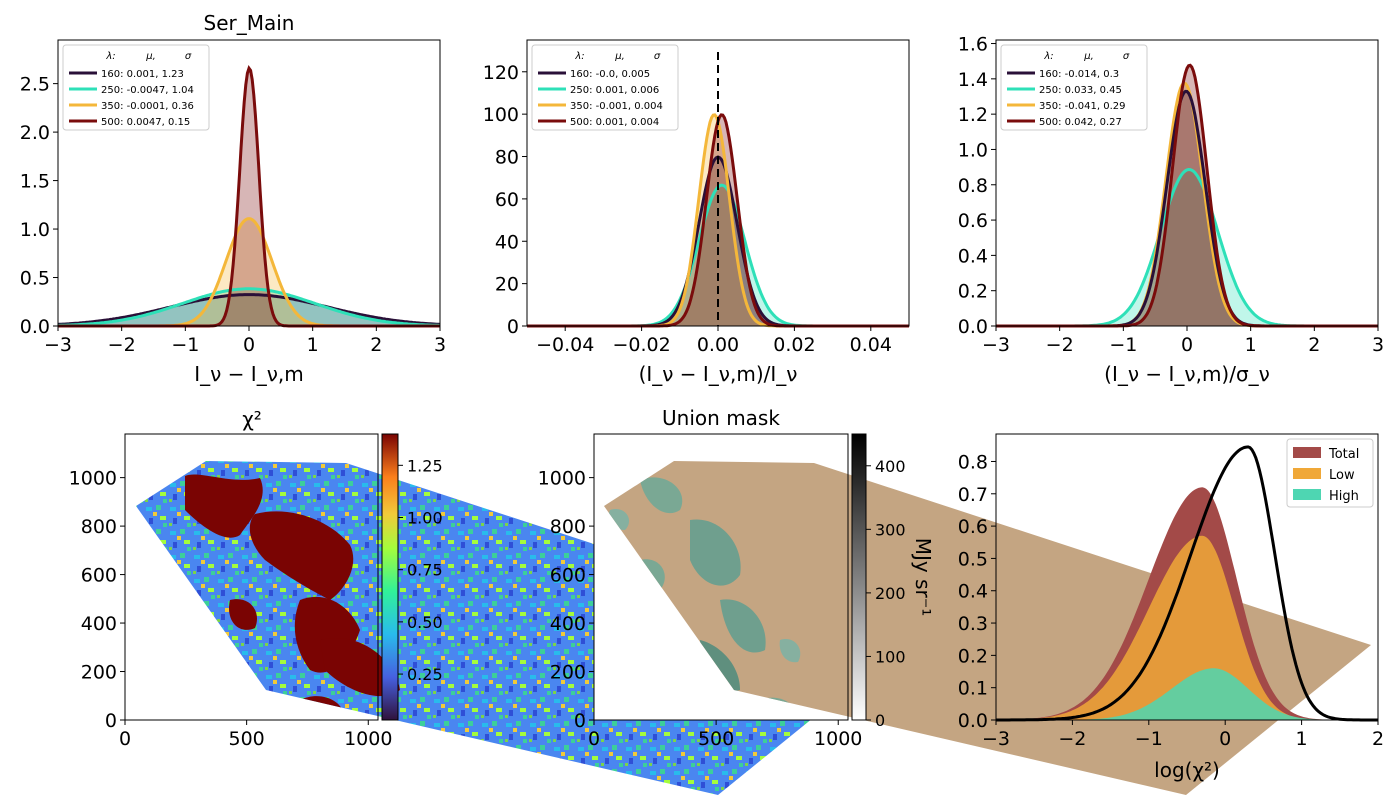 The width and height of the screenshot is (1400, 800). Describe the element at coordinates (716, 739) in the screenshot. I see `x-tick-label: 500` at that location.